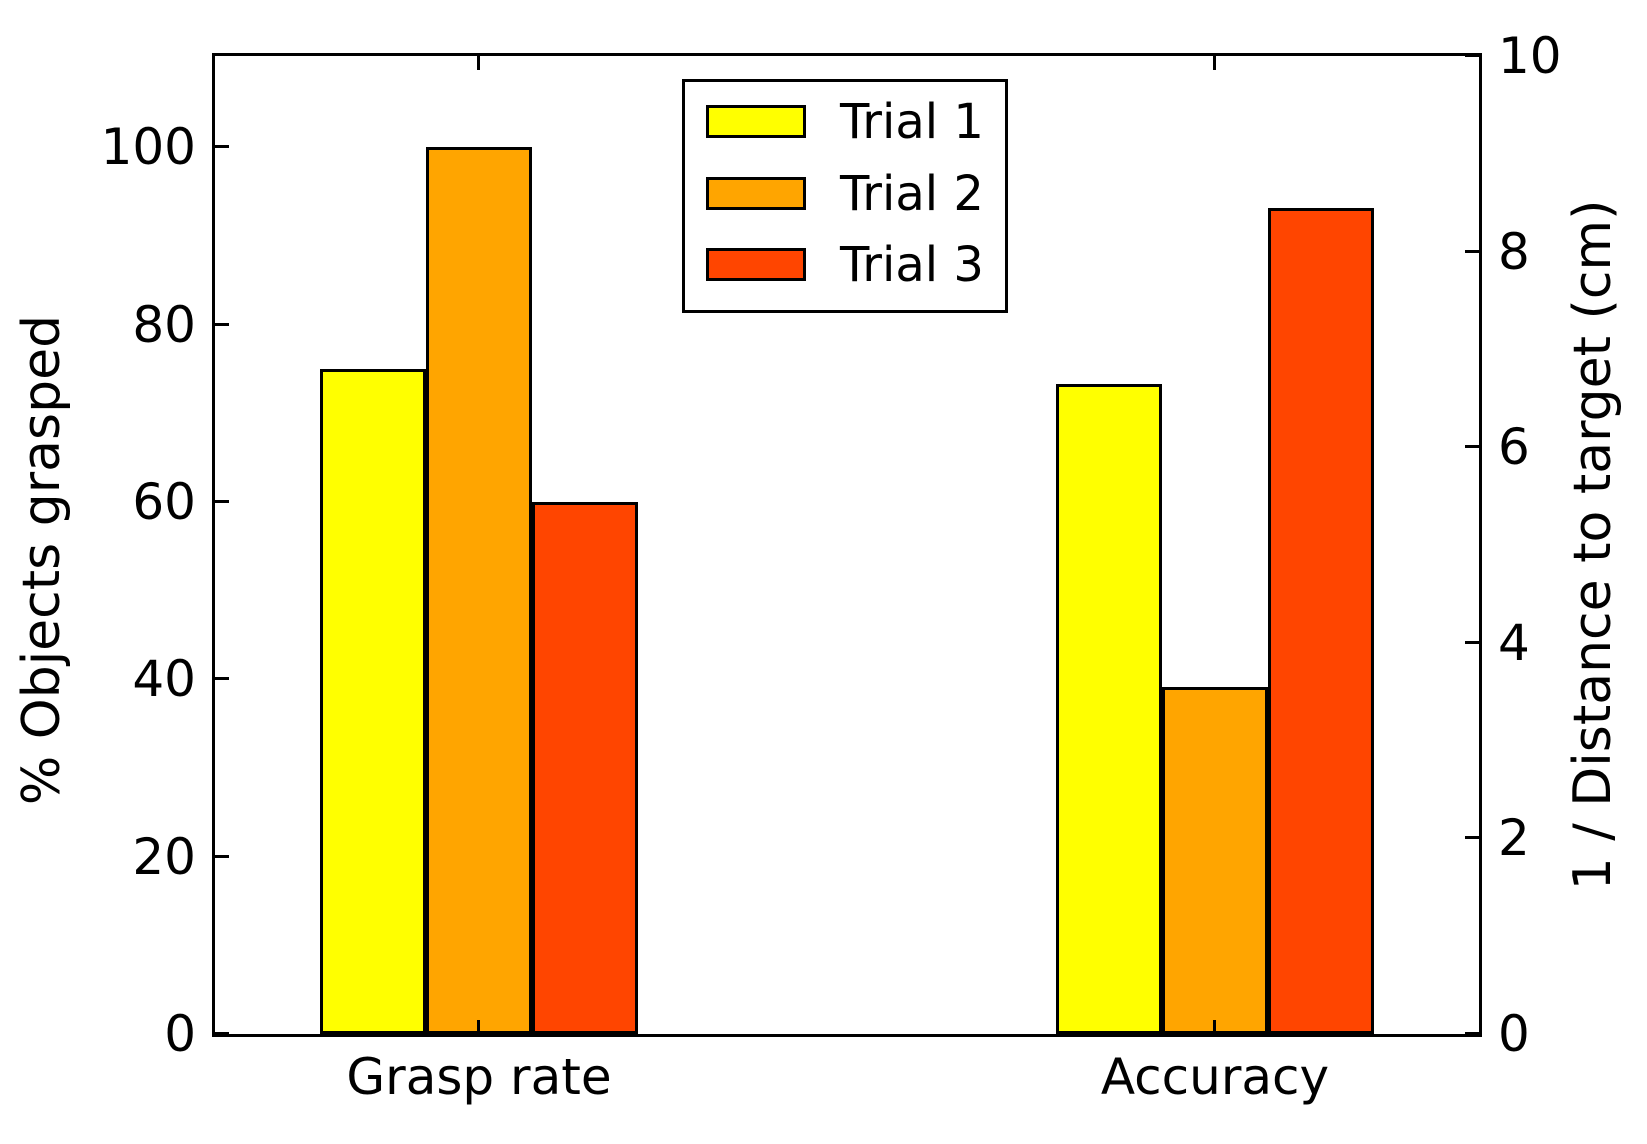 This screenshot has width=1647, height=1144. Describe the element at coordinates (164, 857) in the screenshot. I see `left-tick-label-20: 20` at that location.